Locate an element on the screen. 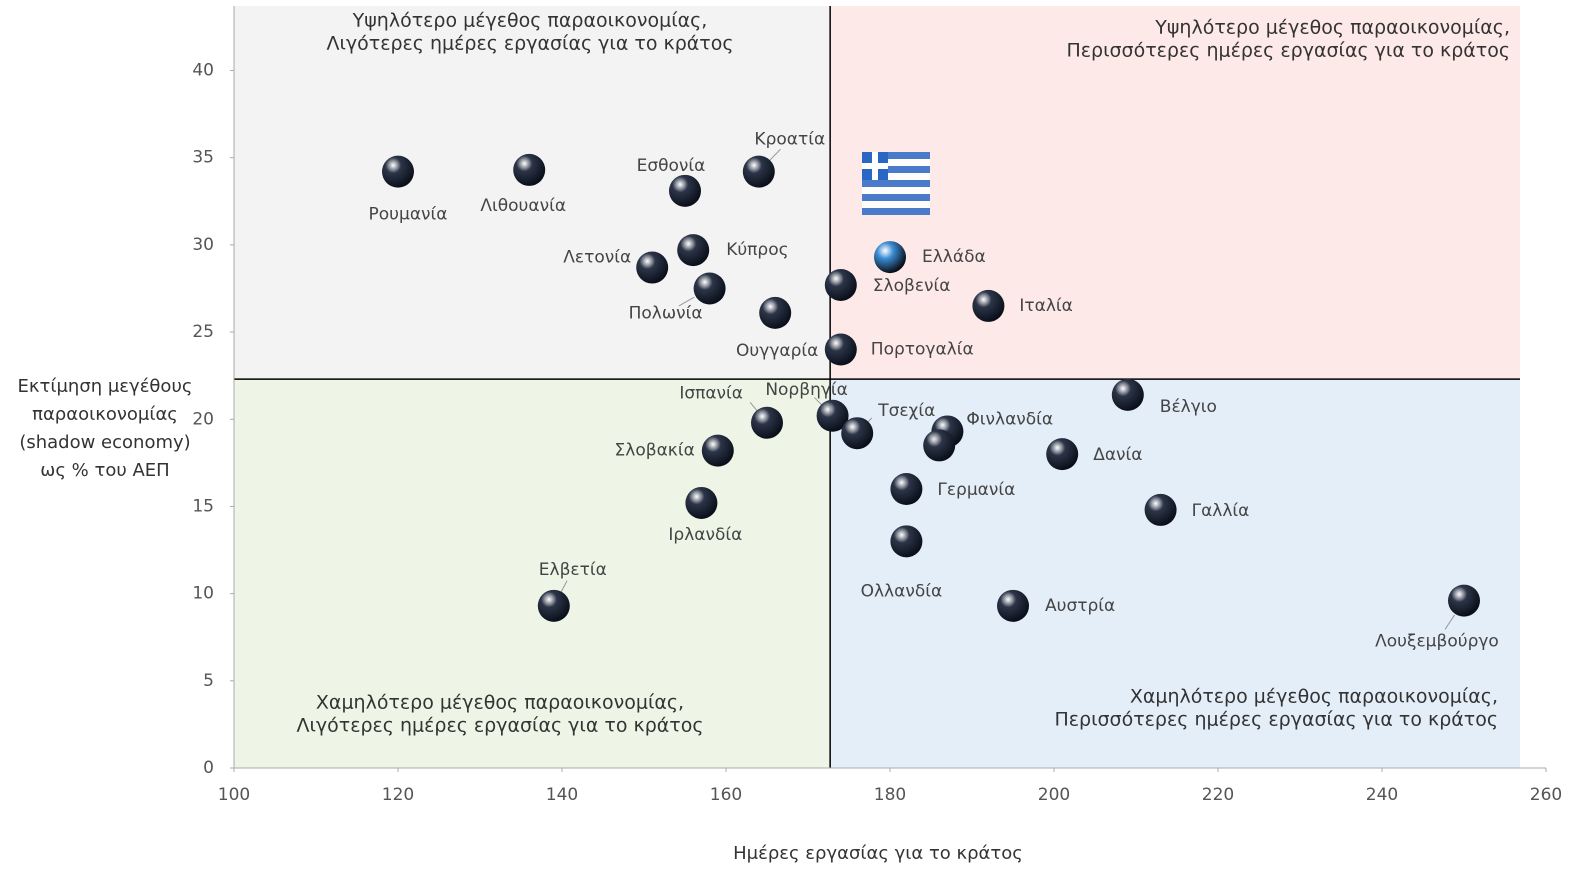 The image size is (1581, 876). x-tick-label: 260 is located at coordinates (1546, 795).